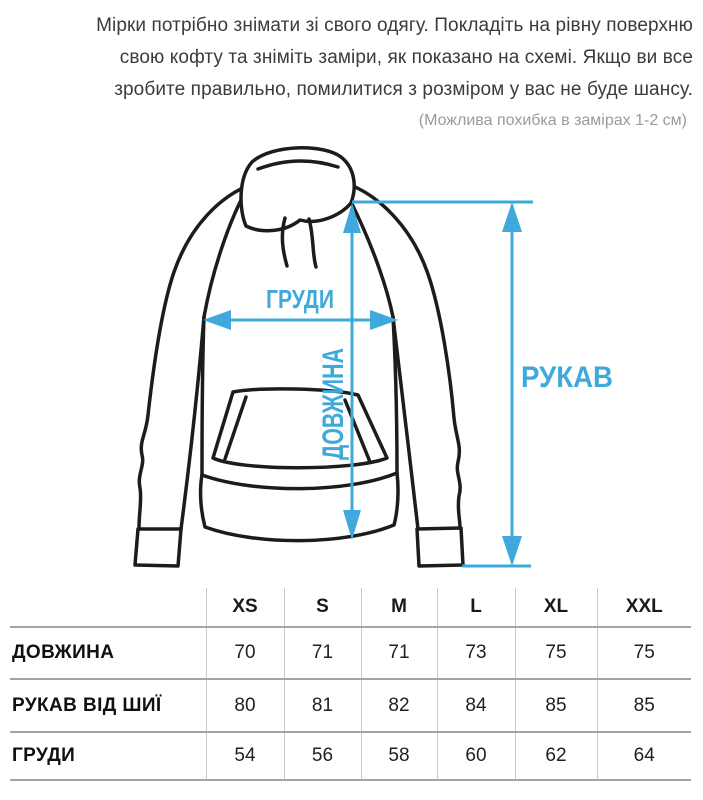 The image size is (703, 800). What do you see at coordinates (300, 299) in the screenshot?
I see `chest-label: ГРУДИ` at bounding box center [300, 299].